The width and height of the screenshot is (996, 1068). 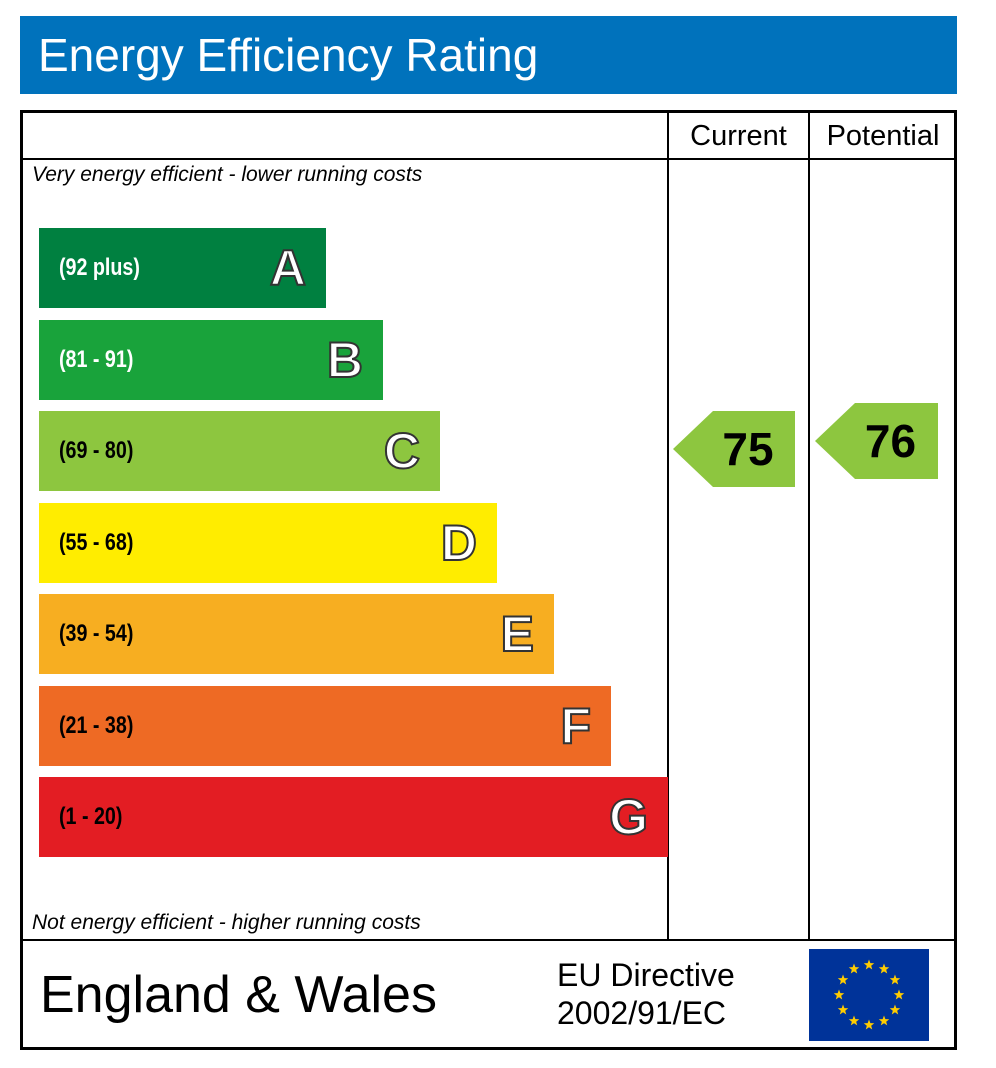 What do you see at coordinates (628, 817) in the screenshot?
I see `band-letter: G` at bounding box center [628, 817].